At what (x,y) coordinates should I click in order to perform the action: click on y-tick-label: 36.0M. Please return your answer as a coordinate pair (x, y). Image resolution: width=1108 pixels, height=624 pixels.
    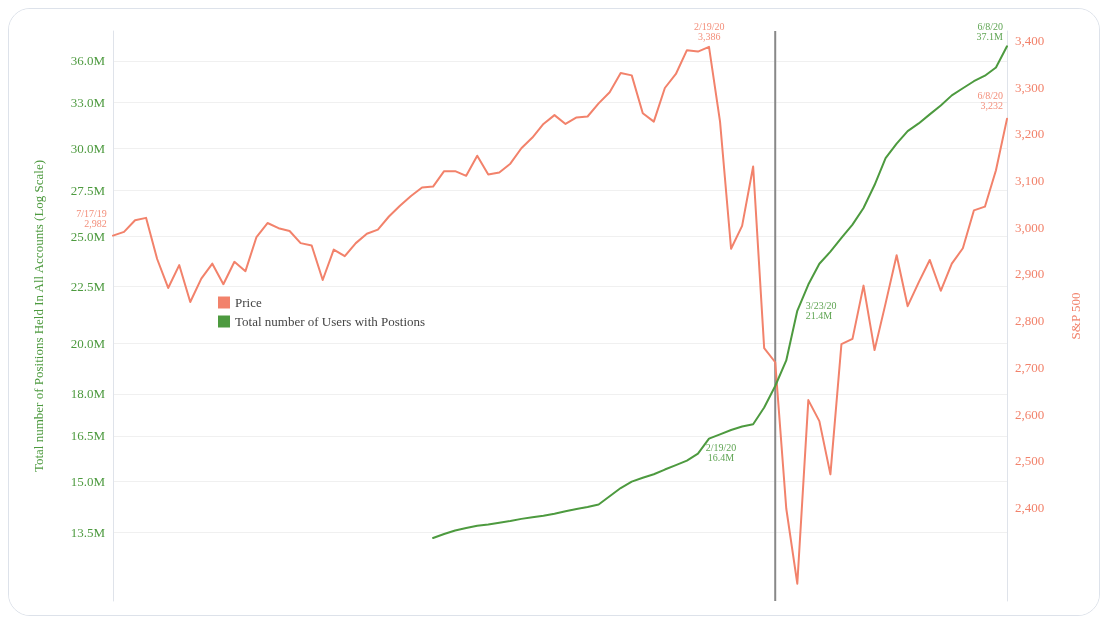
    Looking at the image, I should click on (88, 61).